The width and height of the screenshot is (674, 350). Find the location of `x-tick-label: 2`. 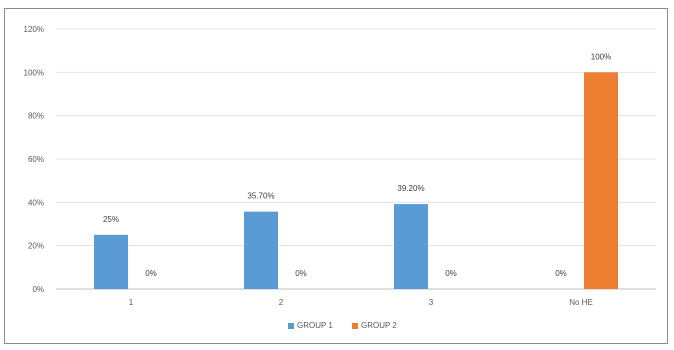

x-tick-label: 2 is located at coordinates (281, 302).